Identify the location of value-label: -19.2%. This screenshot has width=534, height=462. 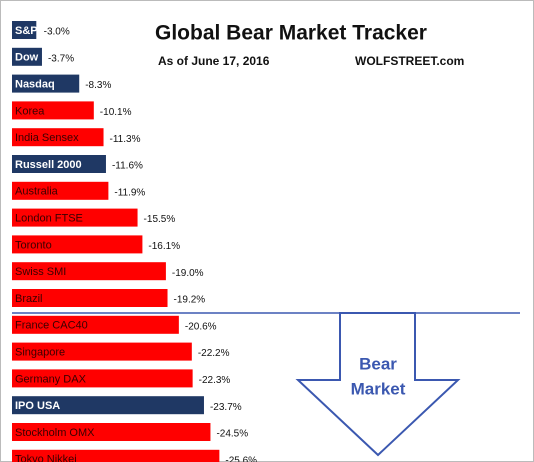
(190, 300).